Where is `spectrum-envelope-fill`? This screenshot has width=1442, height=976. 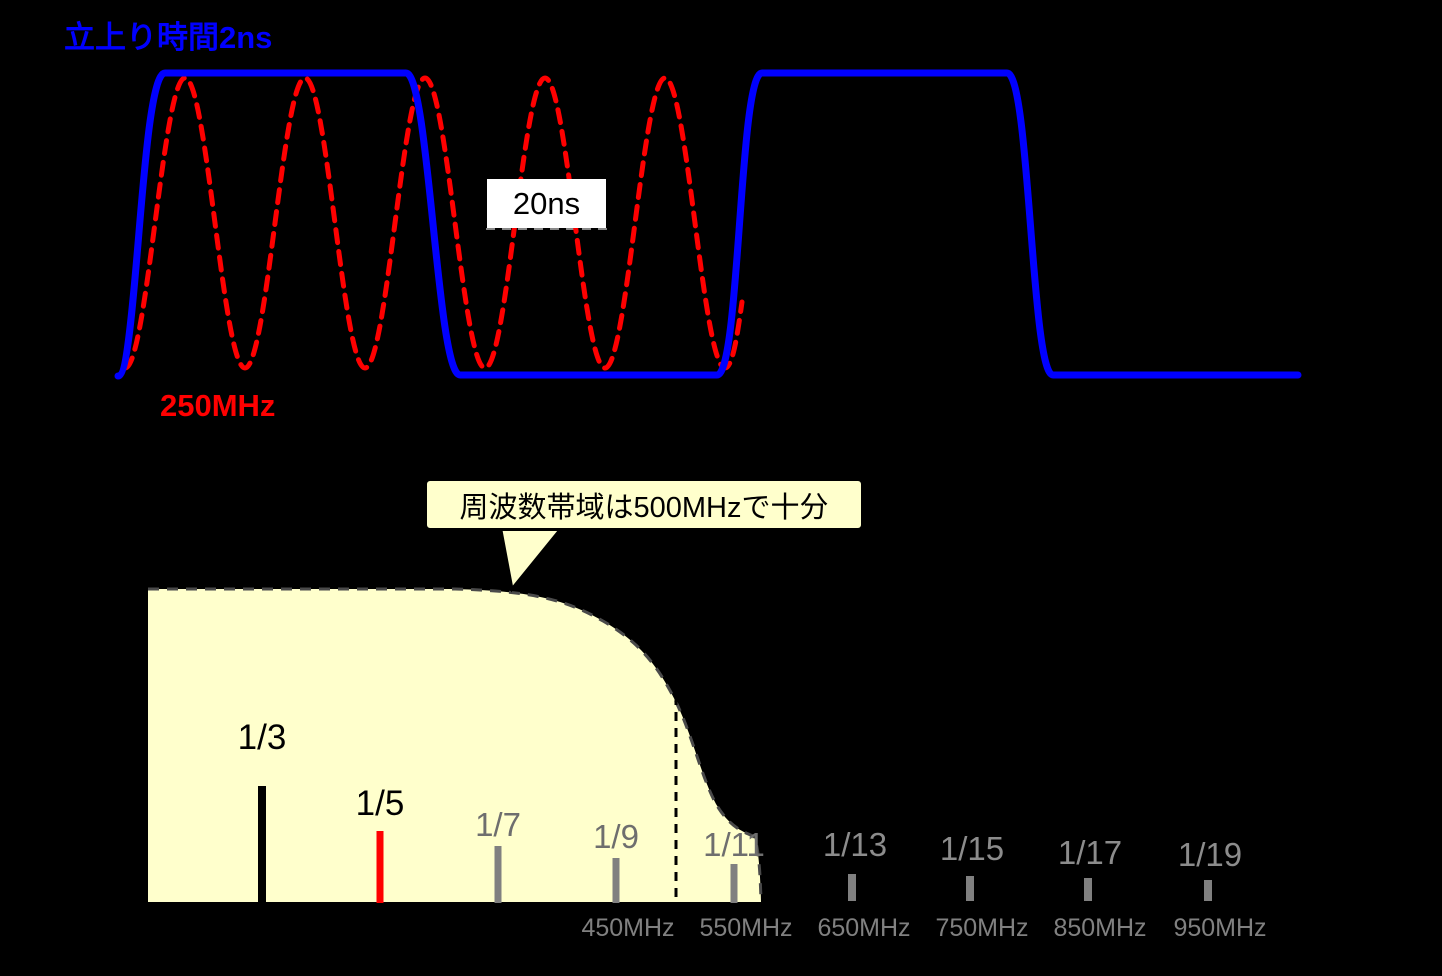 spectrum-envelope-fill is located at coordinates (454, 745).